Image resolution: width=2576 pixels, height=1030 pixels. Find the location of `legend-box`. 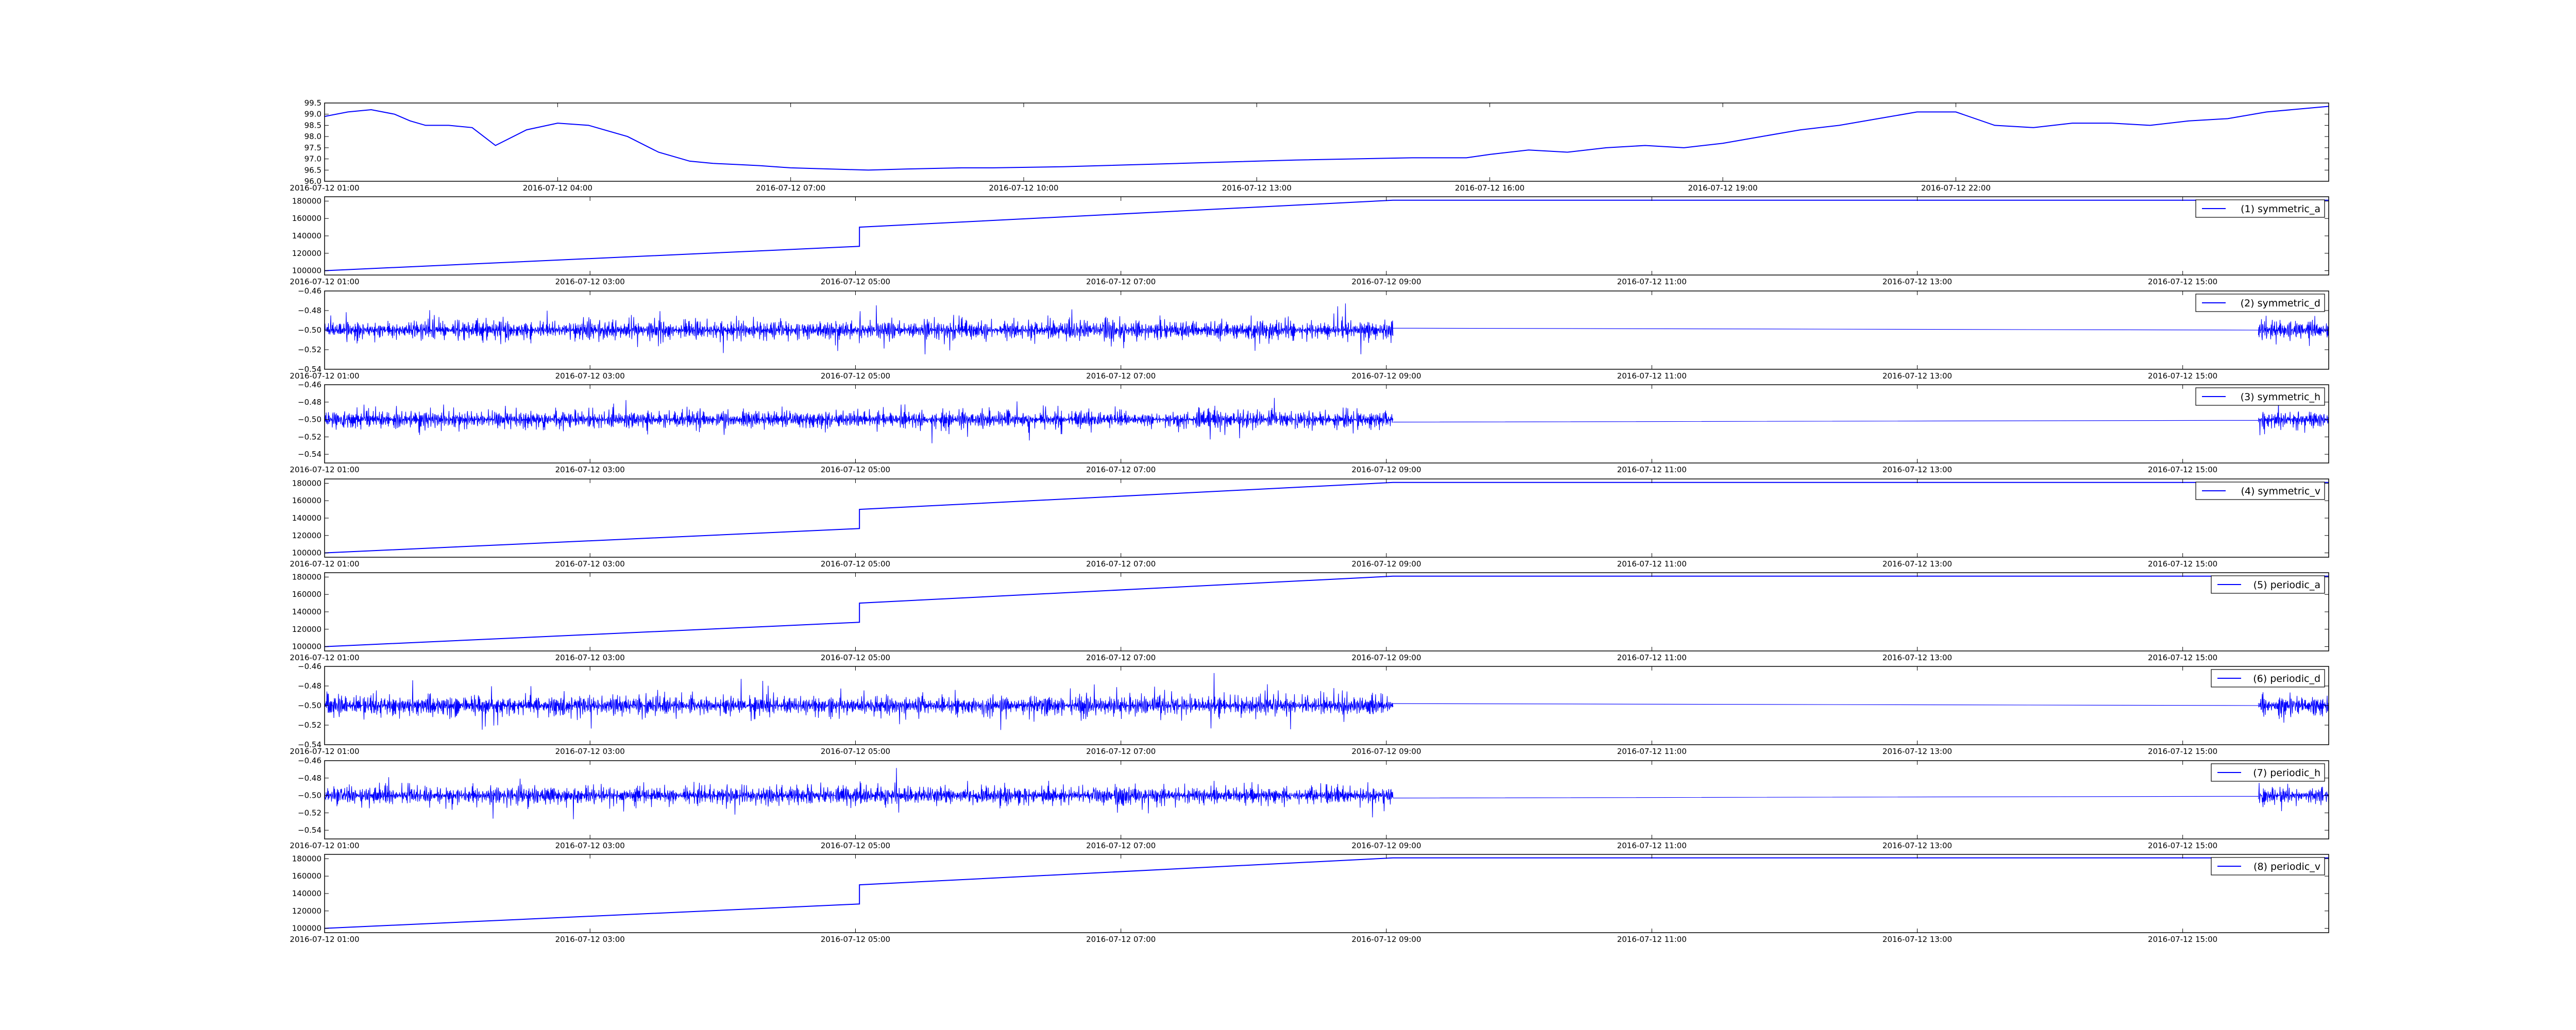

legend-box is located at coordinates (2268, 678).